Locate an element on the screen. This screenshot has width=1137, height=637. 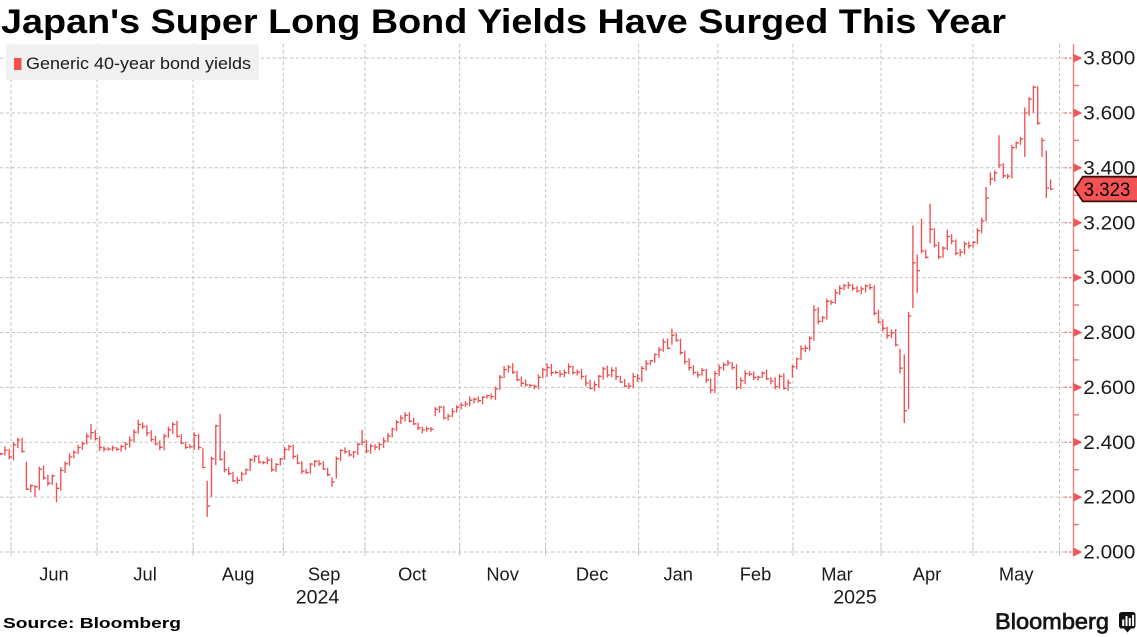
svg-text: 2024 is located at coordinates (318, 597).